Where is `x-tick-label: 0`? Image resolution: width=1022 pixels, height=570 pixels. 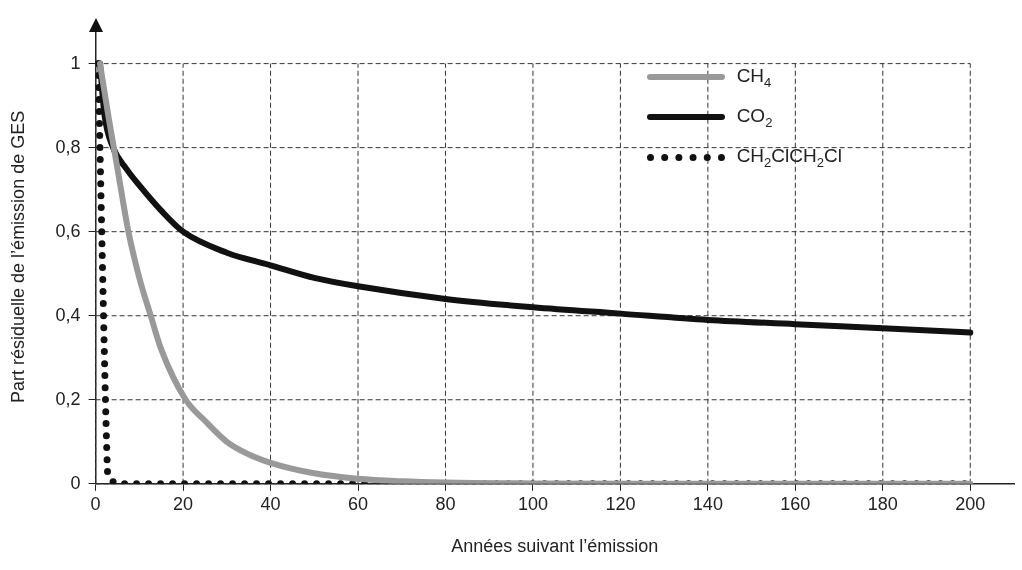
x-tick-label: 0 is located at coordinates (95, 503).